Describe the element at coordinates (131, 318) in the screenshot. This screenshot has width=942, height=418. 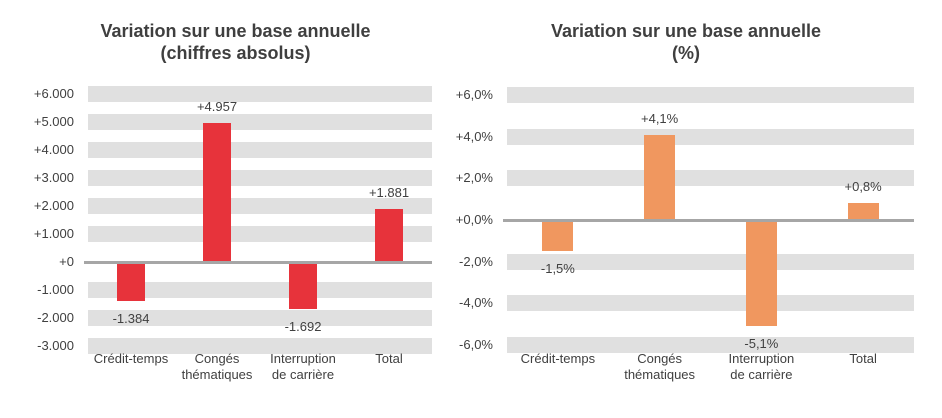
I see `value-label: -1.384` at that location.